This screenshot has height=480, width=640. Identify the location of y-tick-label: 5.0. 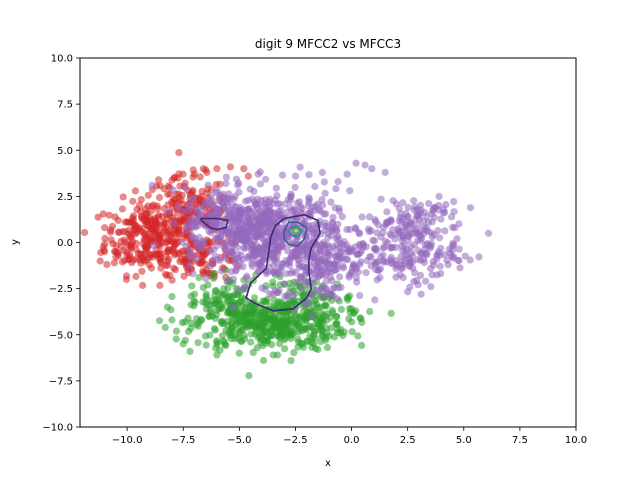
(65, 151).